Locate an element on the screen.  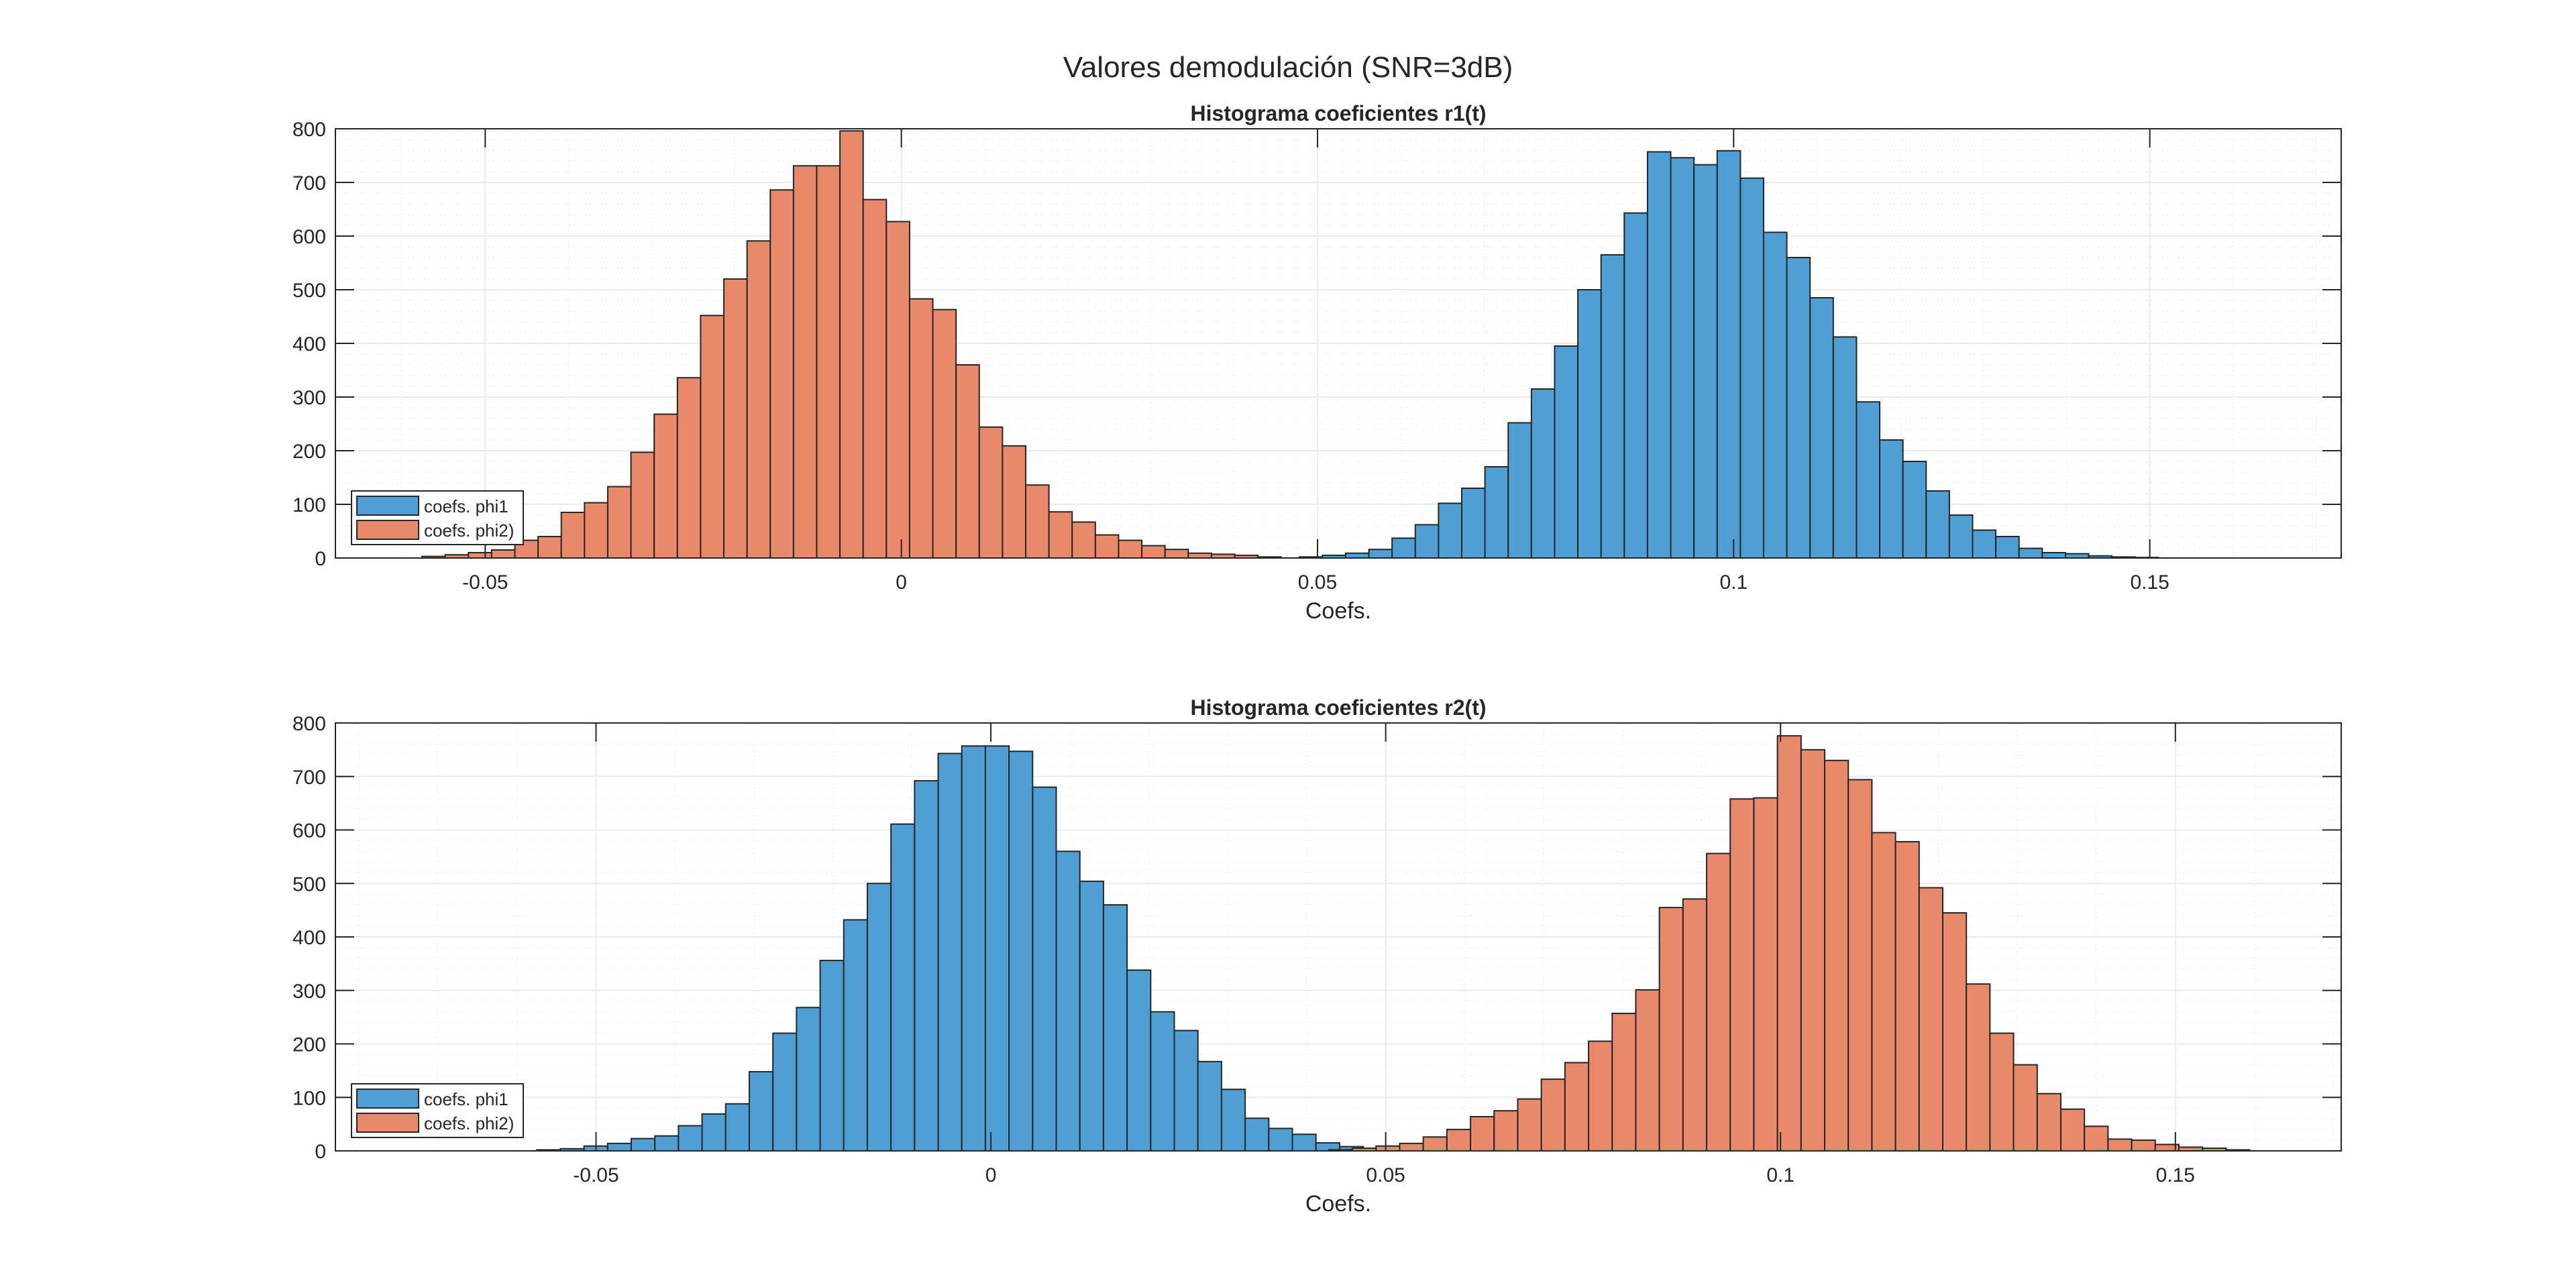
x-tick-label: -0.05 is located at coordinates (596, 1175).